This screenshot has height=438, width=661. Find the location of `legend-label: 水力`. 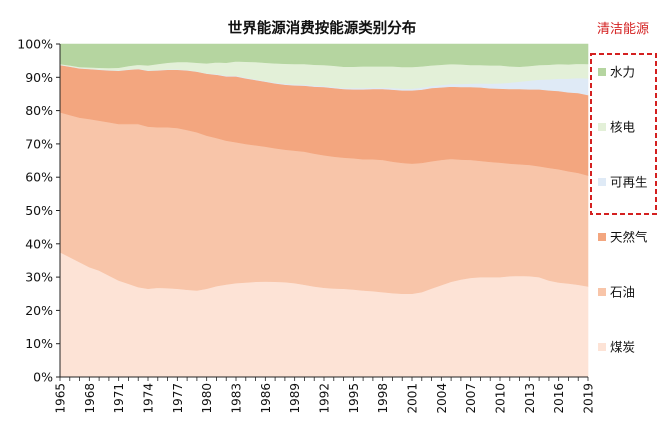

legend-label: 水力 is located at coordinates (622, 72).